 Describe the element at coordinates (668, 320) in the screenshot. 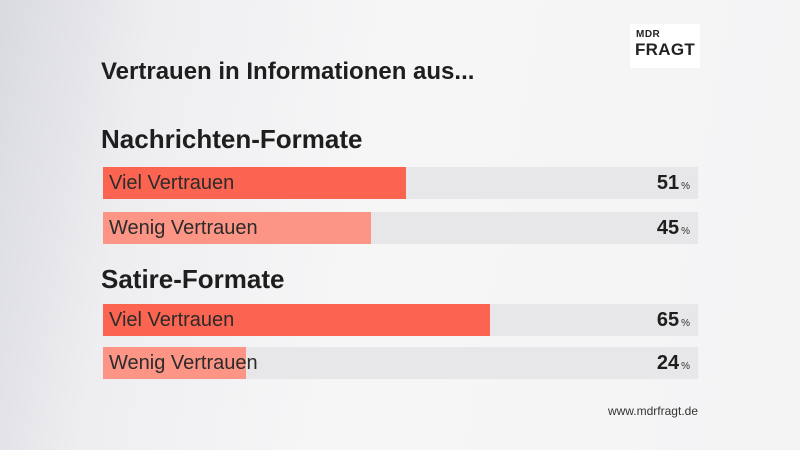

I see `bar-value-number: 65` at that location.